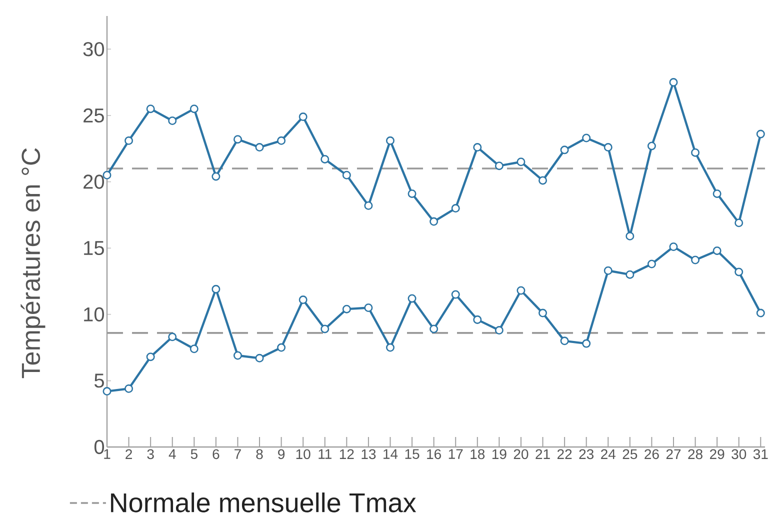 This screenshot has width=775, height=516. Describe the element at coordinates (94, 314) in the screenshot. I see `y-tick-label: 10` at that location.